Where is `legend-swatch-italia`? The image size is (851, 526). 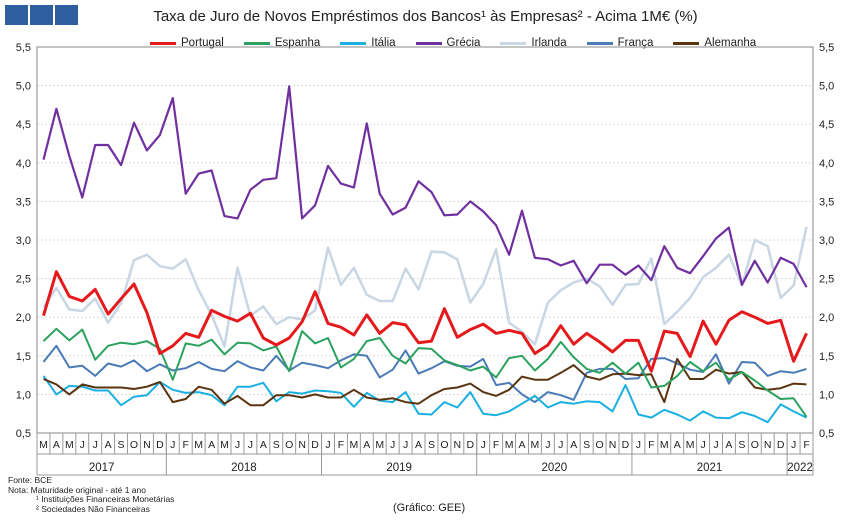
legend-swatch-italia is located at coordinates (353, 43).